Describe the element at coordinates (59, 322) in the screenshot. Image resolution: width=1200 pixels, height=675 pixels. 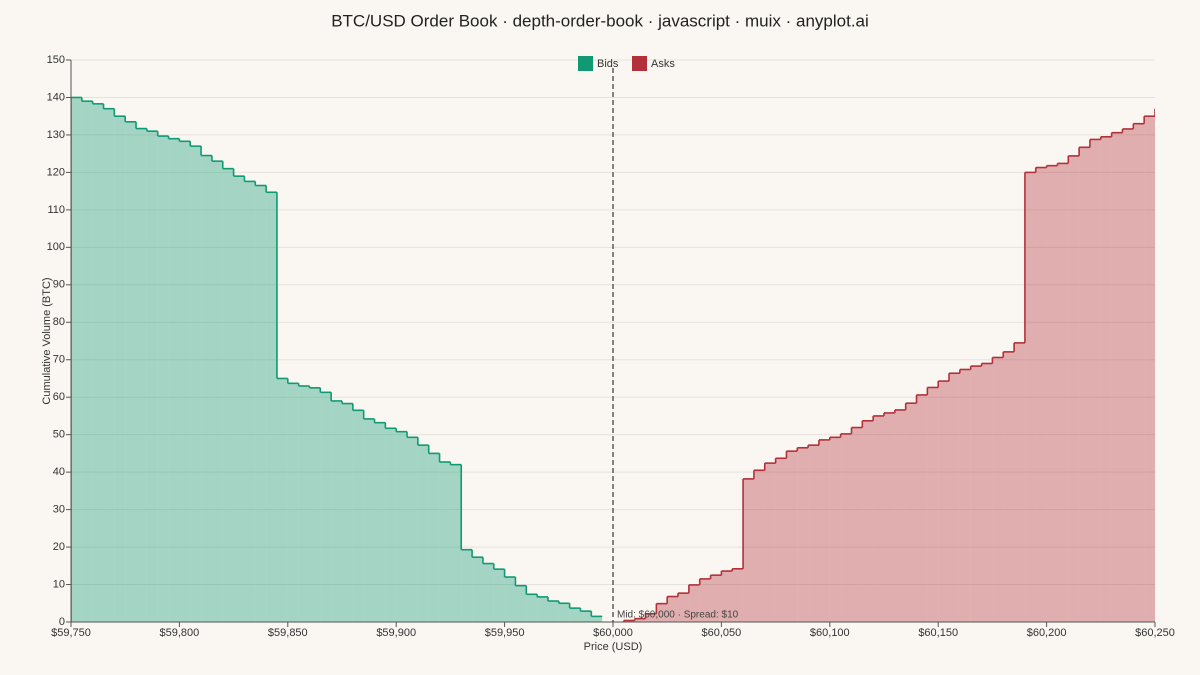
I see `y-tick-label: 80` at that location.